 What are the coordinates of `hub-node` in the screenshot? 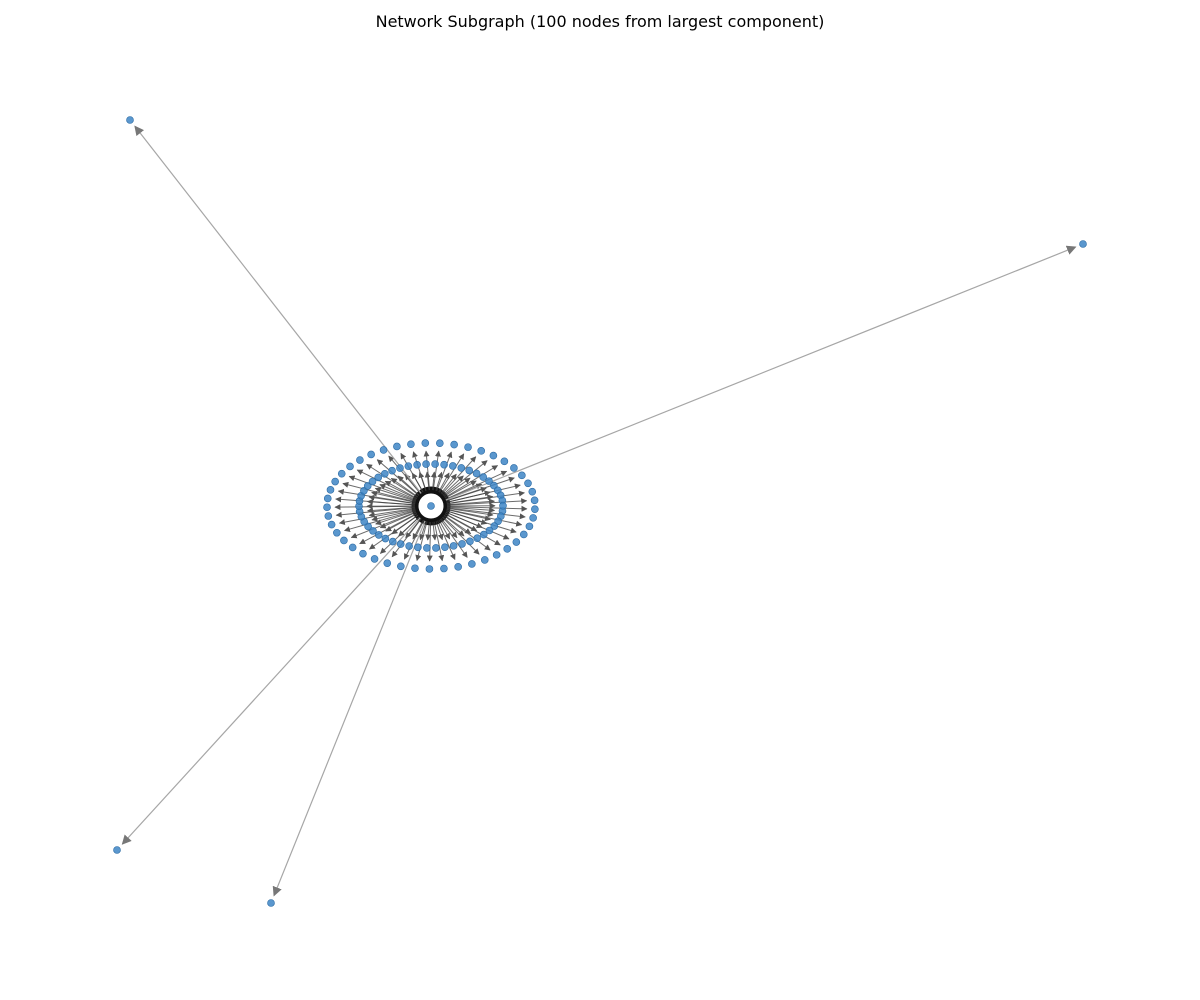 It's located at (431, 506).